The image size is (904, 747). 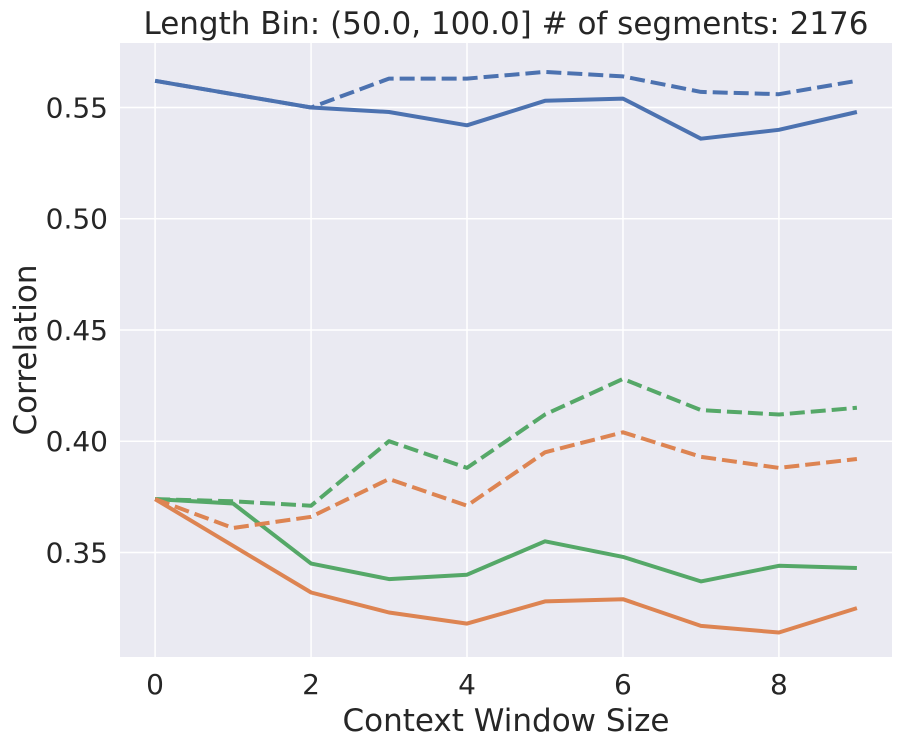 I want to click on x-tick-label: 8, so click(x=779, y=684).